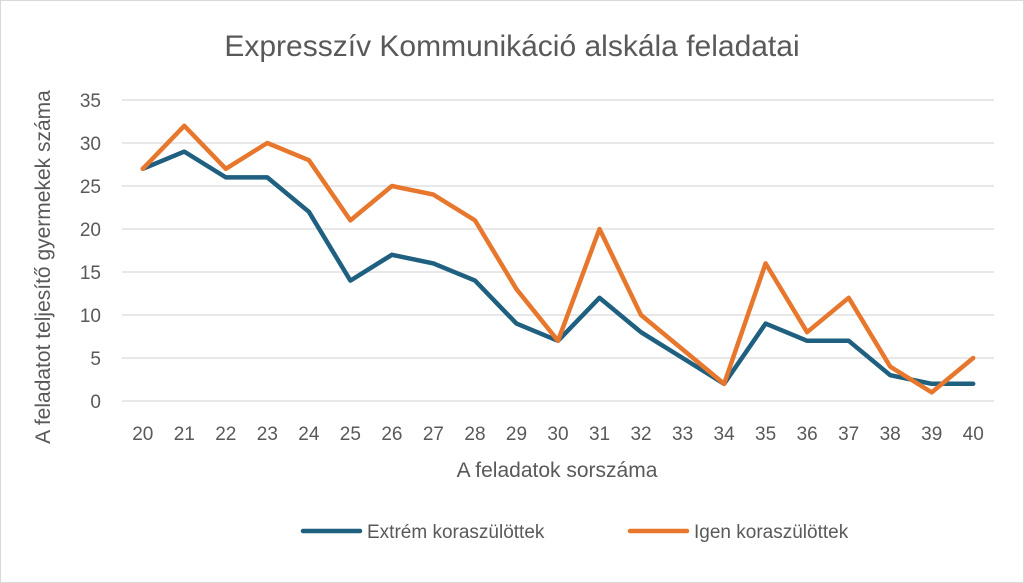 The width and height of the screenshot is (1024, 583). Describe the element at coordinates (848, 434) in the screenshot. I see `x-tick-label: 37` at that location.